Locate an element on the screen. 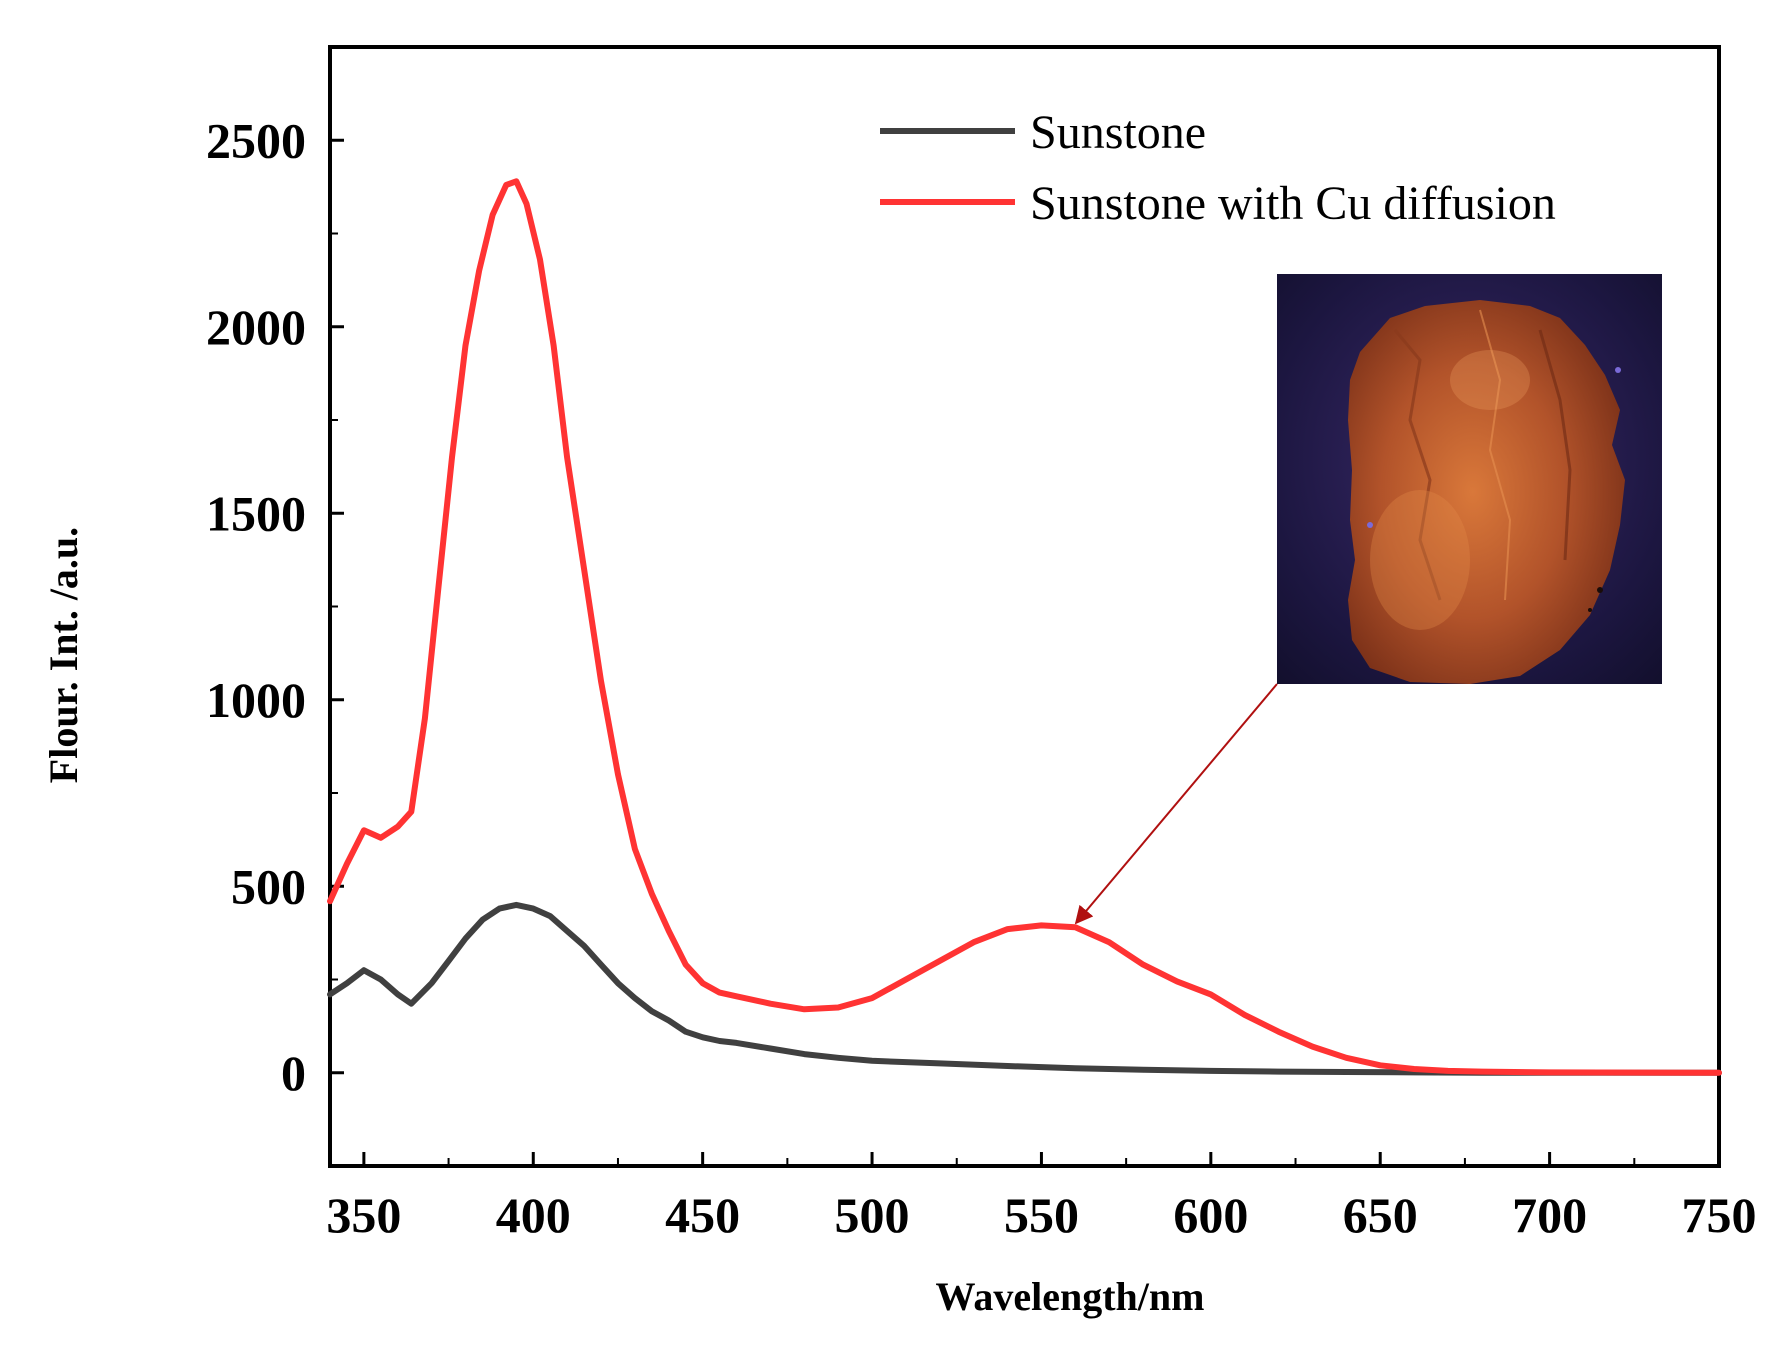 This screenshot has height=1346, width=1779. y-tick-label: 1000 is located at coordinates (256, 700).